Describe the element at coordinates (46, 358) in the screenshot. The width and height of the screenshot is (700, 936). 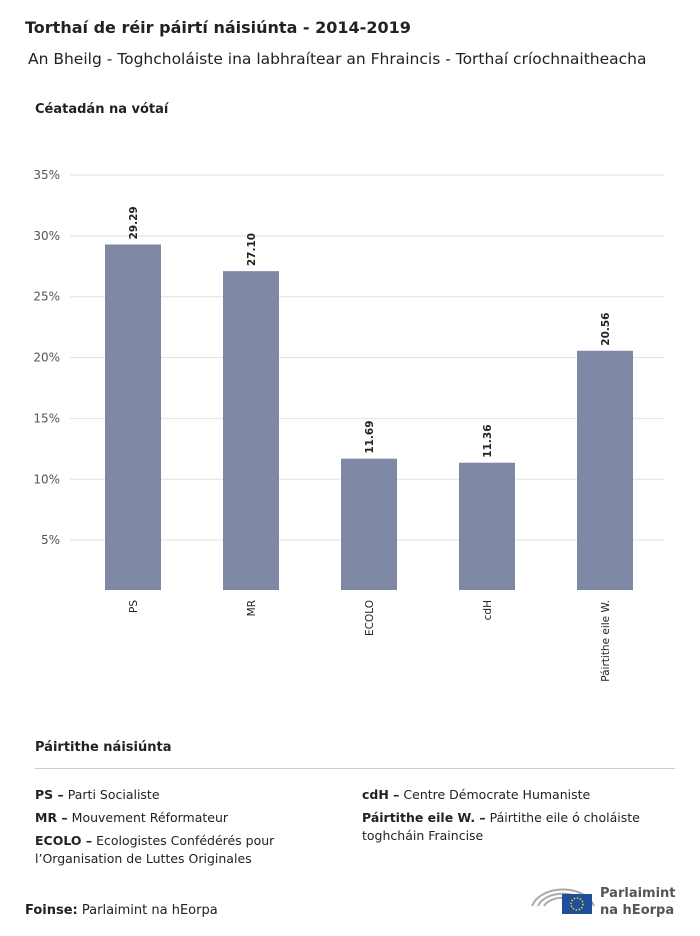
I see `y-tick-label: 20%` at that location.